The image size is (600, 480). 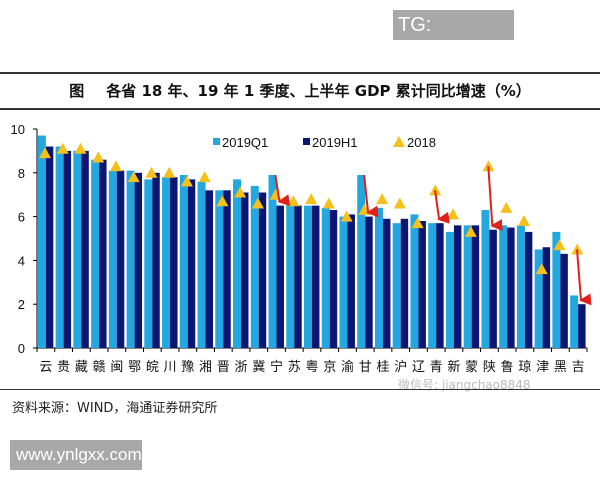 I want to click on x-tick-label: 冀, so click(x=258, y=367).